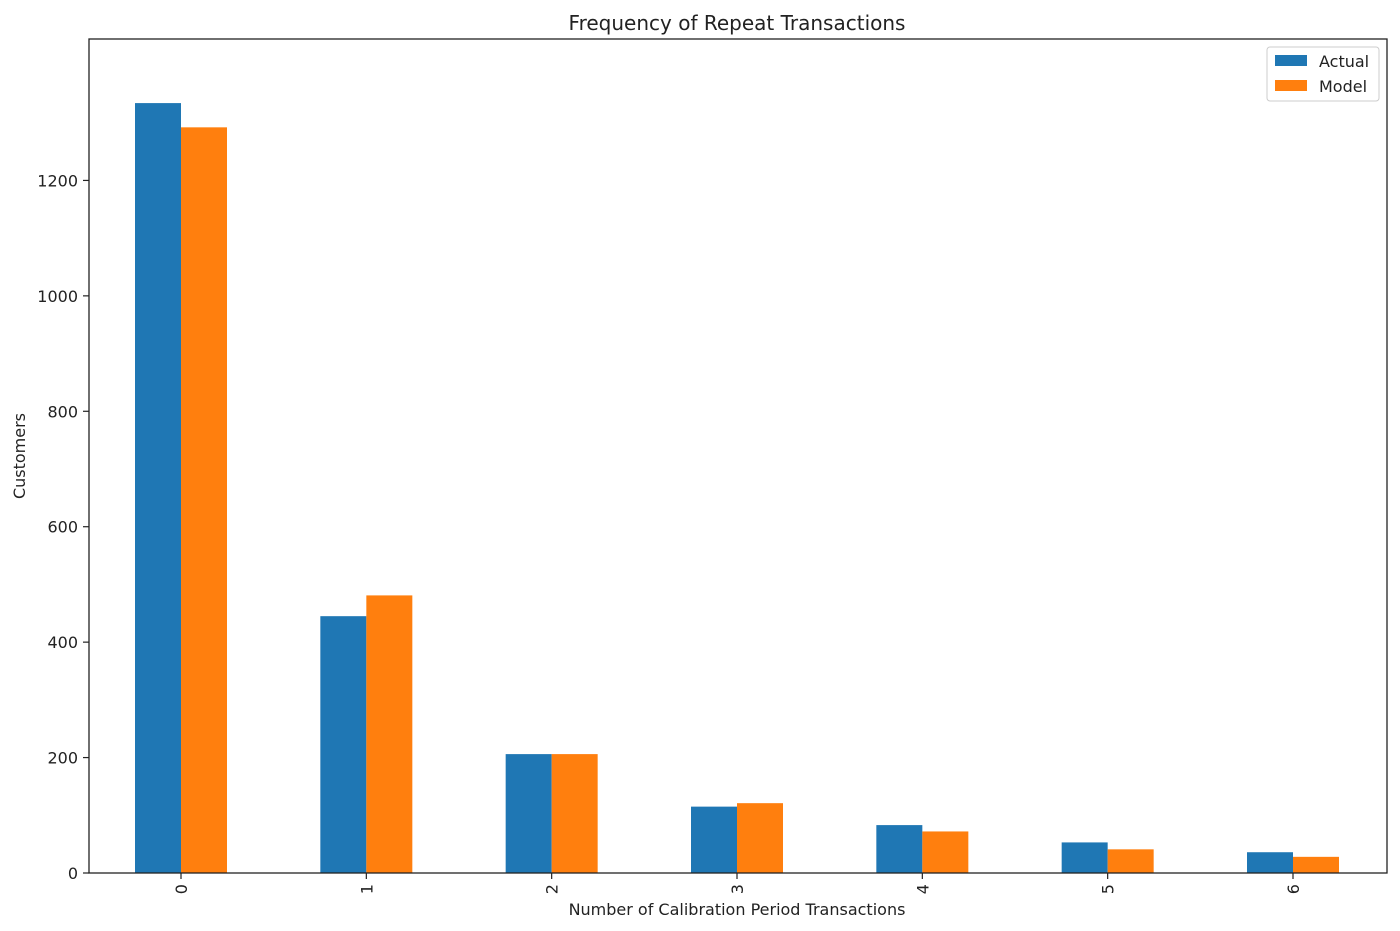  I want to click on y-axis: 0 200 400 600 800 1000 1200, so click(63, 527).